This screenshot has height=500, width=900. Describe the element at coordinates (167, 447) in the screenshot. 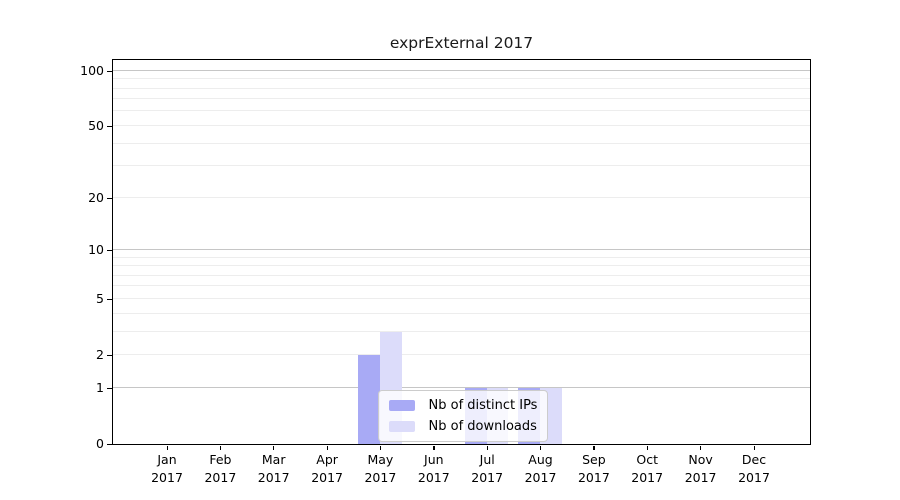

I see `x-tick-mark-jan-2017` at that location.